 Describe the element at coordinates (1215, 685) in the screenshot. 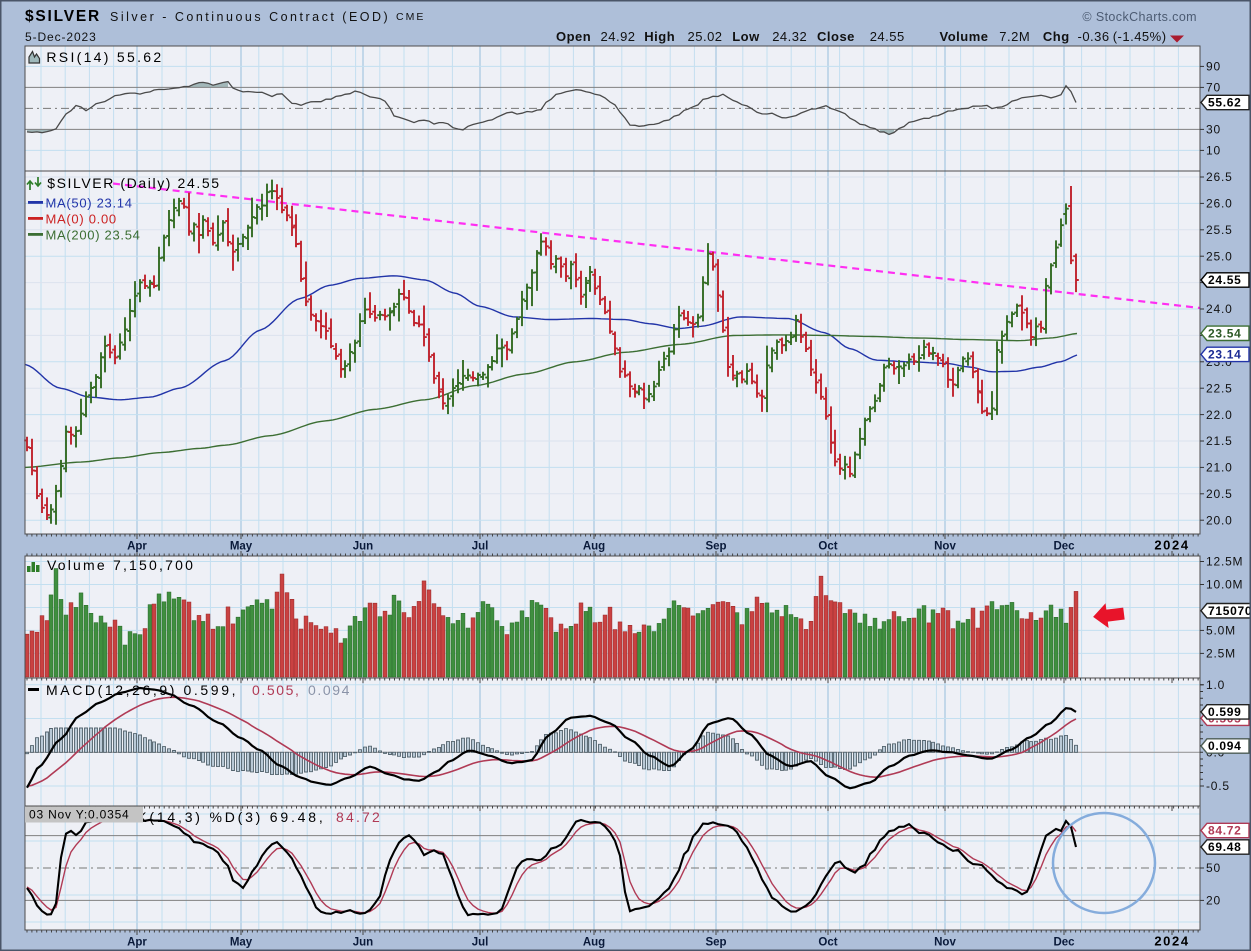

I see `svg-text: 1.0` at that location.